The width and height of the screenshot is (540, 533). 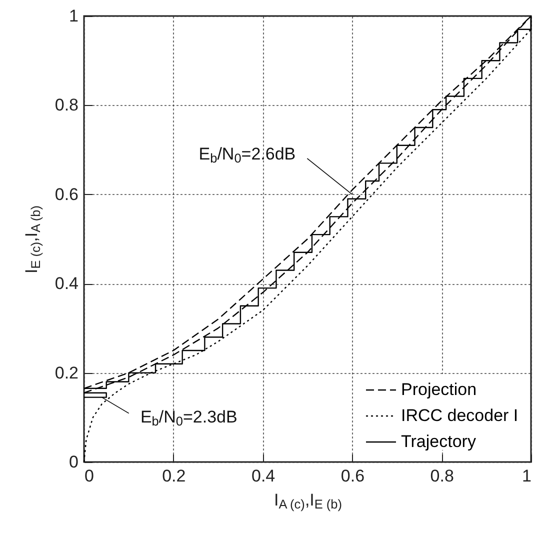 What do you see at coordinates (66, 284) in the screenshot?
I see `y-tick-label: 0.4` at bounding box center [66, 284].